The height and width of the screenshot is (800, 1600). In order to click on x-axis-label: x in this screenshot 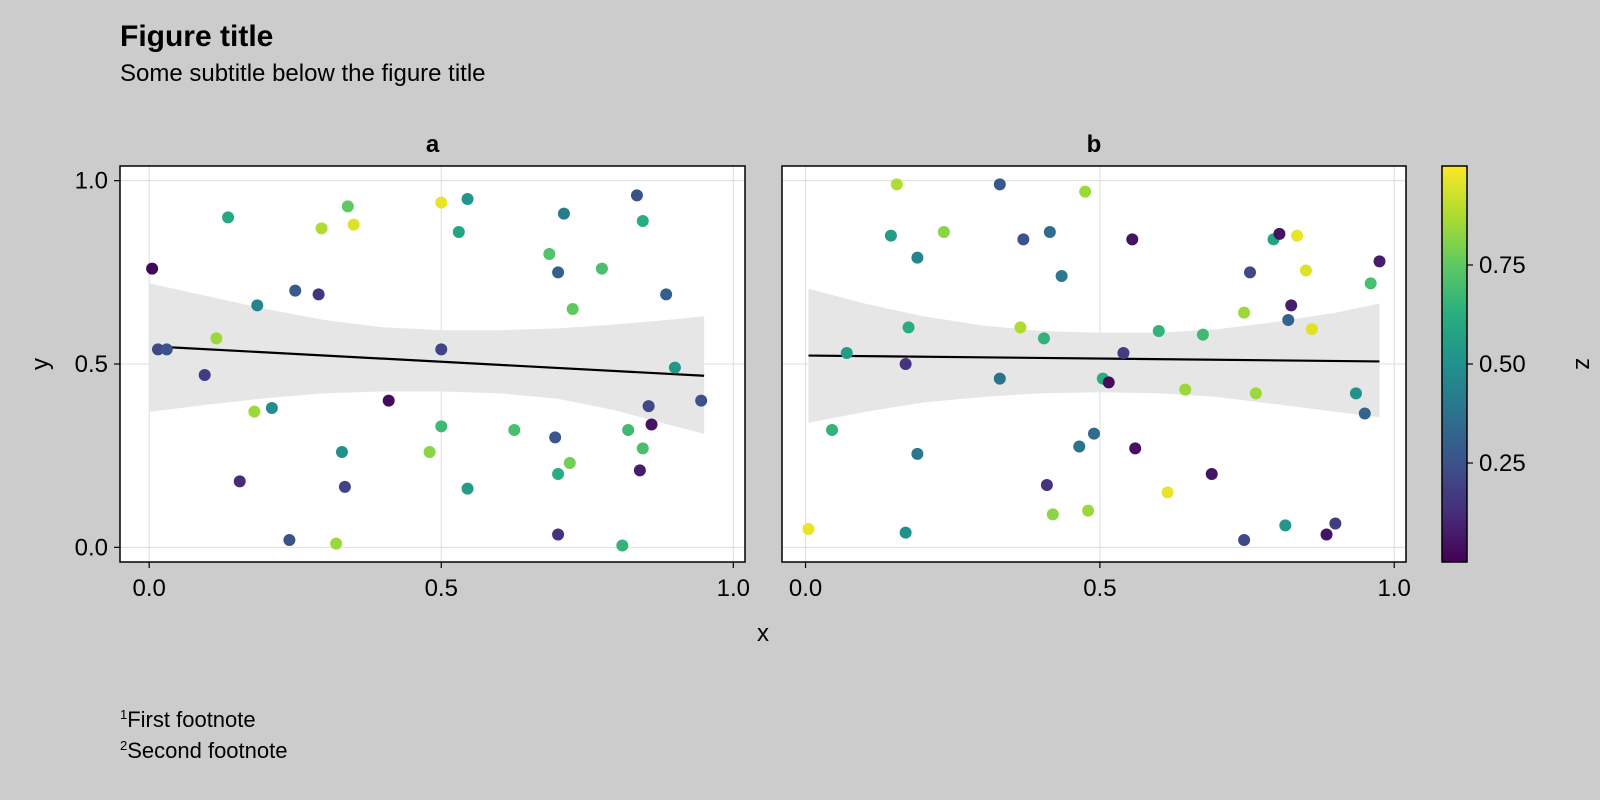, I will do `click(763, 633)`.